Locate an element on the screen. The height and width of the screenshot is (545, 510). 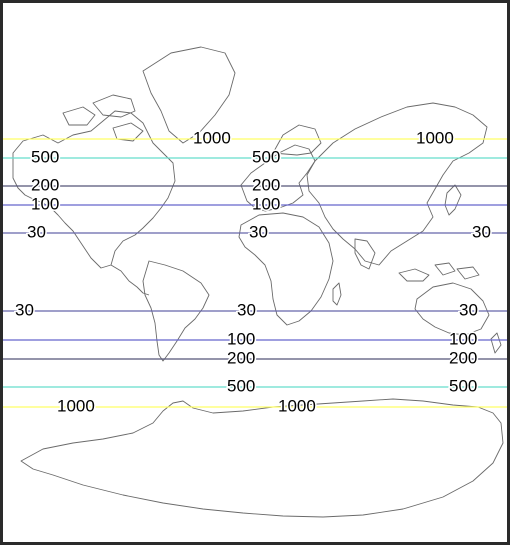
arctic-islands-coast is located at coordinates (103, 118).